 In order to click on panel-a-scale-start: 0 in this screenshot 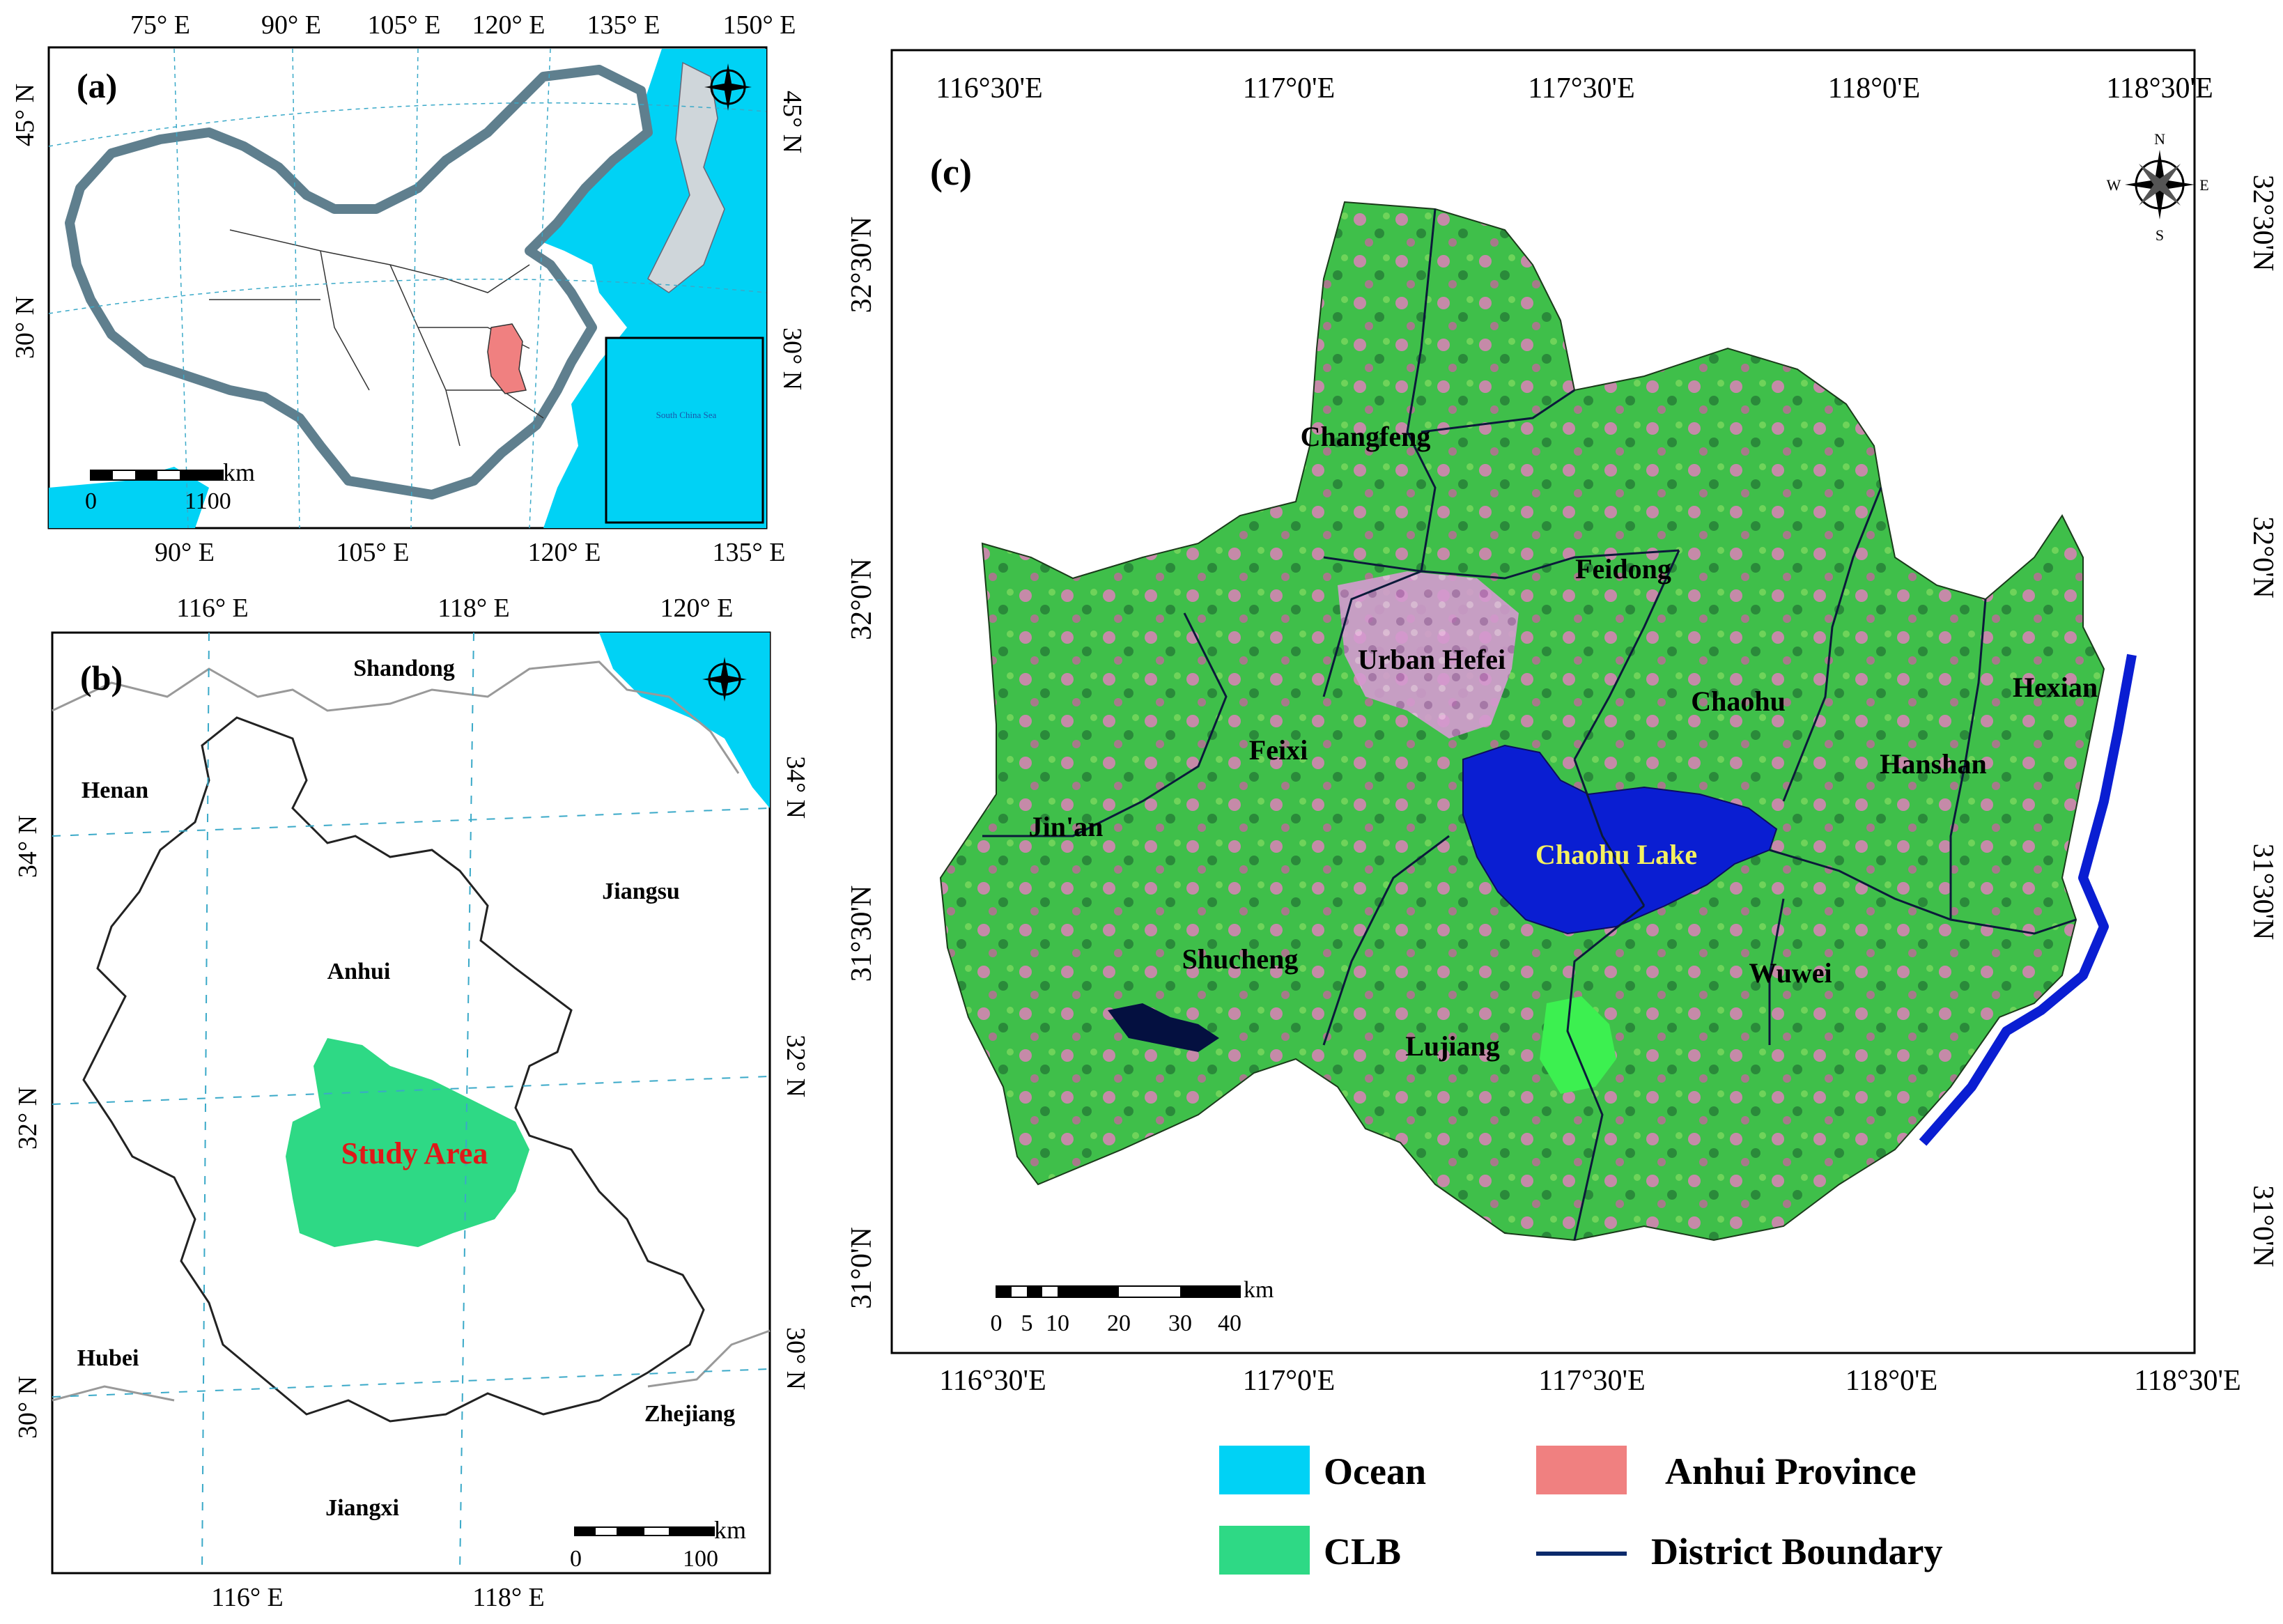, I will do `click(91, 501)`.